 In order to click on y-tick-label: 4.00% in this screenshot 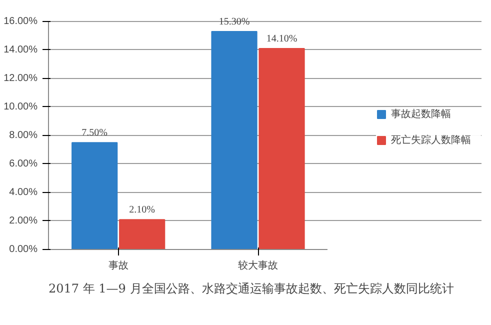, I will do `click(23, 192)`.